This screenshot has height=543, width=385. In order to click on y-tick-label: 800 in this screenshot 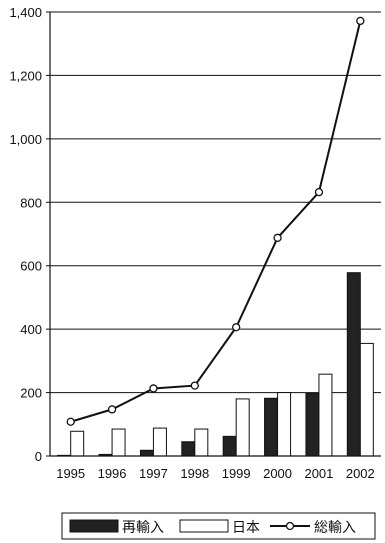, I will do `click(31, 202)`.